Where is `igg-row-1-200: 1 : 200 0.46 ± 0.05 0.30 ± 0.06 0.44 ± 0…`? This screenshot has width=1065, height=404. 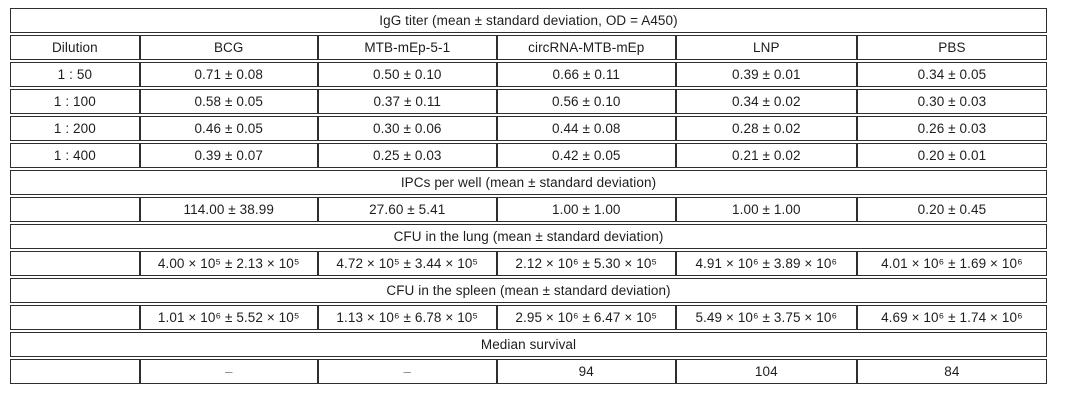 igg-row-1-200: 1 : 200 0.46 ± 0.05 0.30 ± 0.06 0.44 ± 0… is located at coordinates (528, 128).